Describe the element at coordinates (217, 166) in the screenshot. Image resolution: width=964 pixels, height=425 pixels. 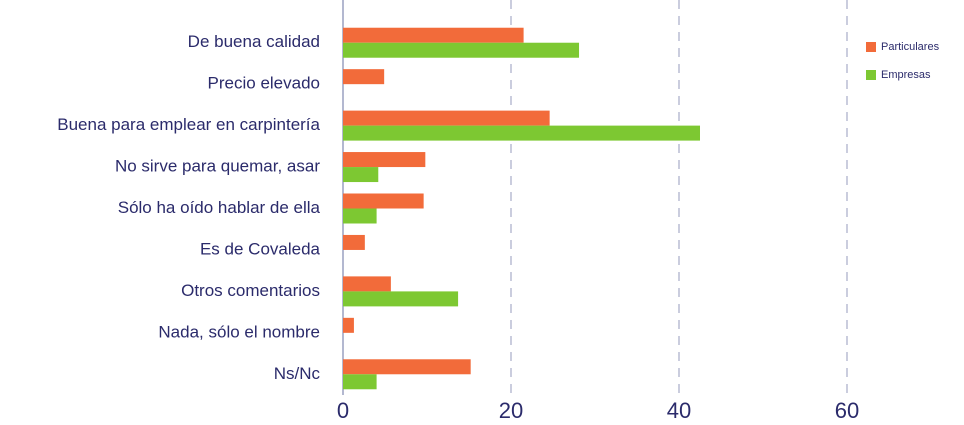
I see `y-tick-label: No sirve para quemar, asar` at that location.